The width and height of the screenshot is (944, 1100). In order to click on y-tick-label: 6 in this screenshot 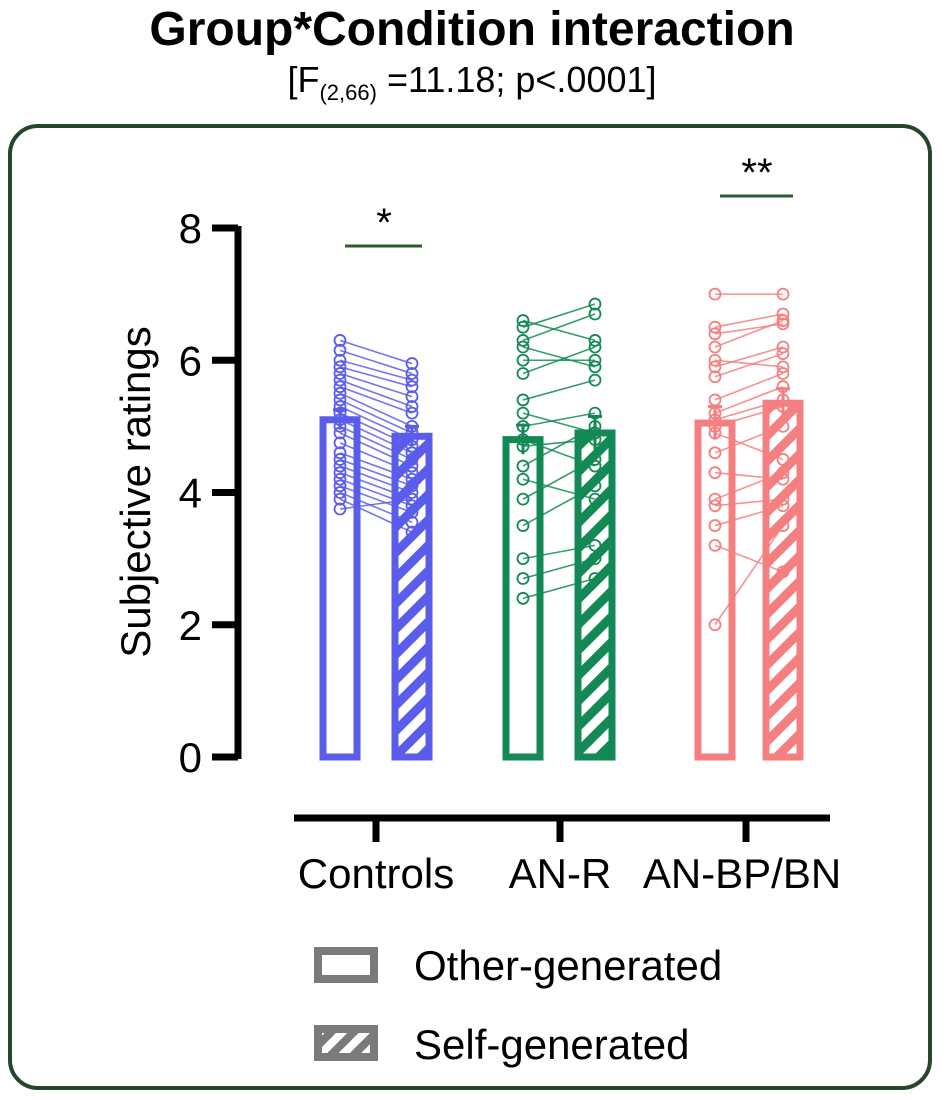, I will do `click(190, 360)`.